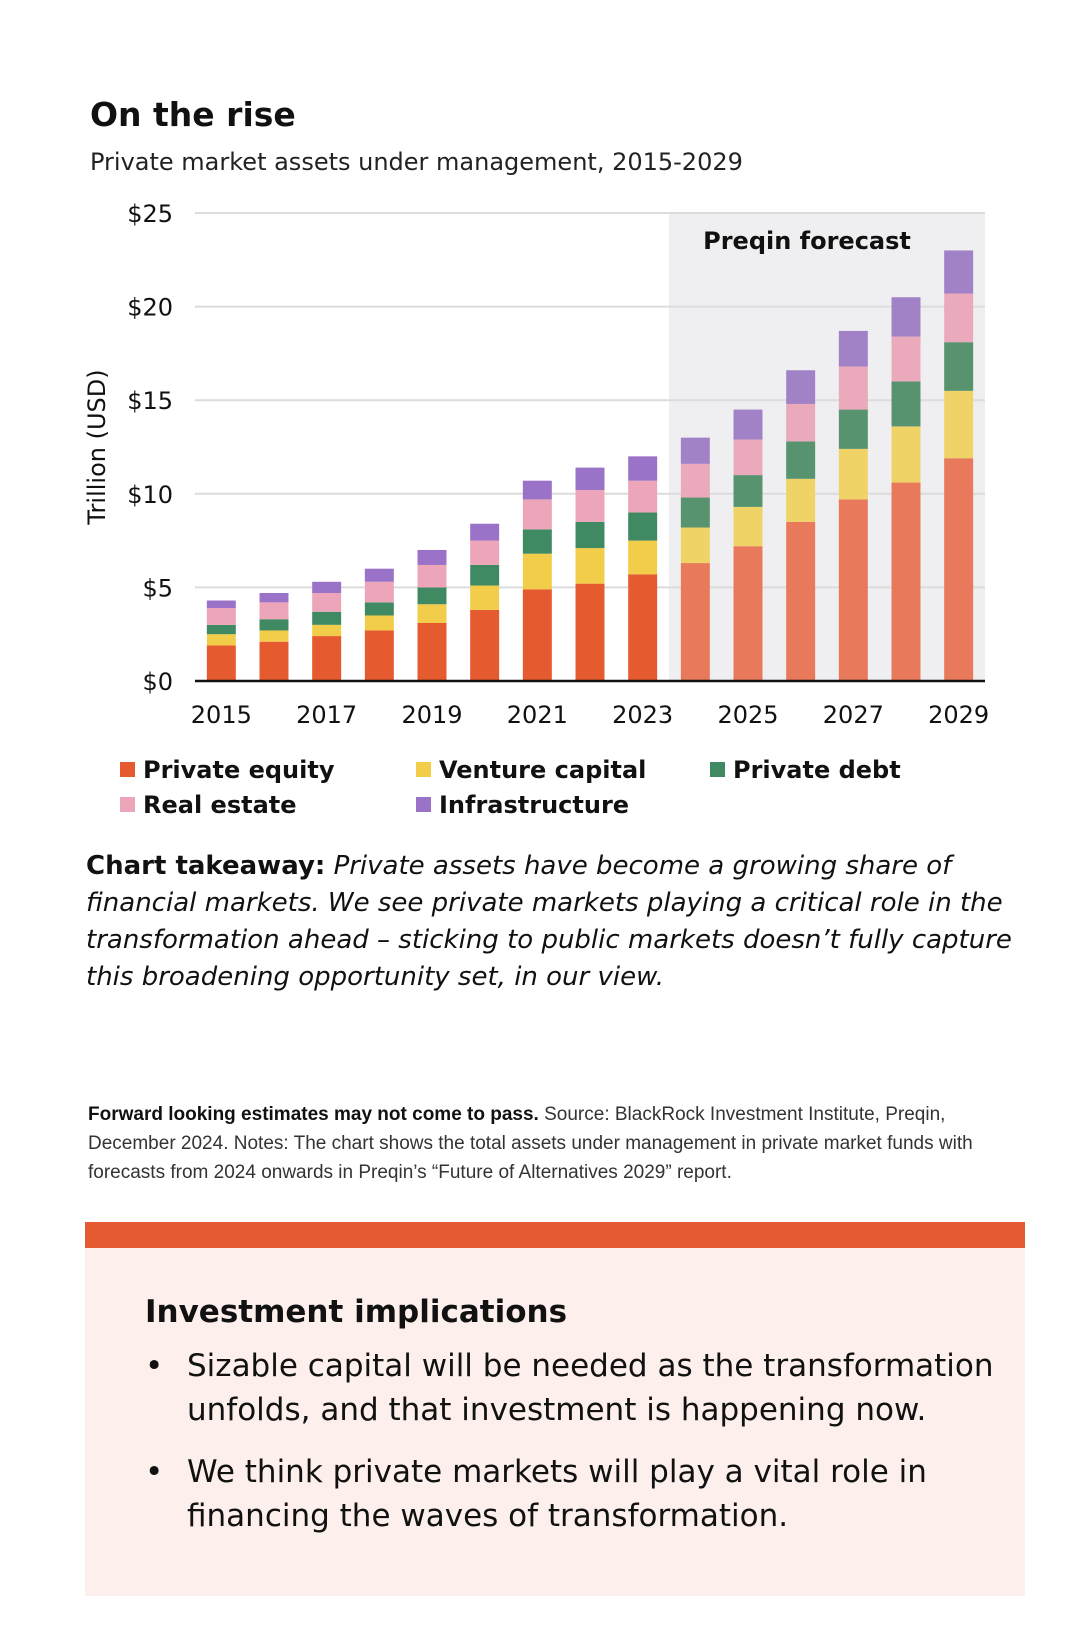 The width and height of the screenshot is (1080, 1643). Describe the element at coordinates (356, 1312) in the screenshot. I see `implications-title: Investment implications` at that location.